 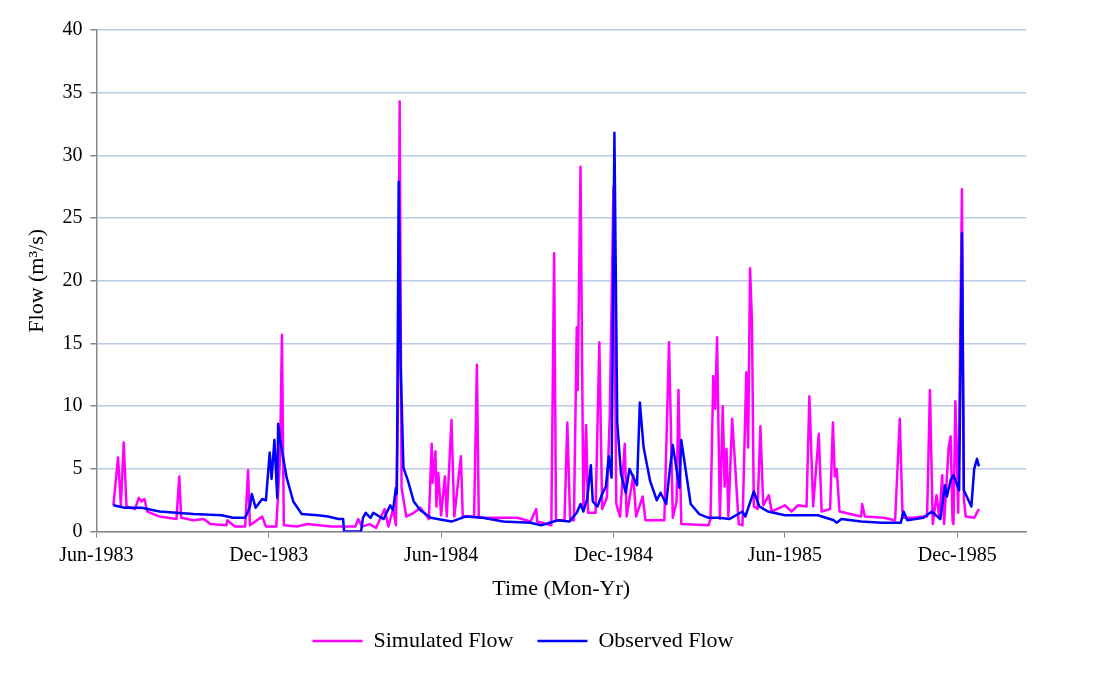 I want to click on x-tick-label: Dec-1984, so click(x=613, y=553).